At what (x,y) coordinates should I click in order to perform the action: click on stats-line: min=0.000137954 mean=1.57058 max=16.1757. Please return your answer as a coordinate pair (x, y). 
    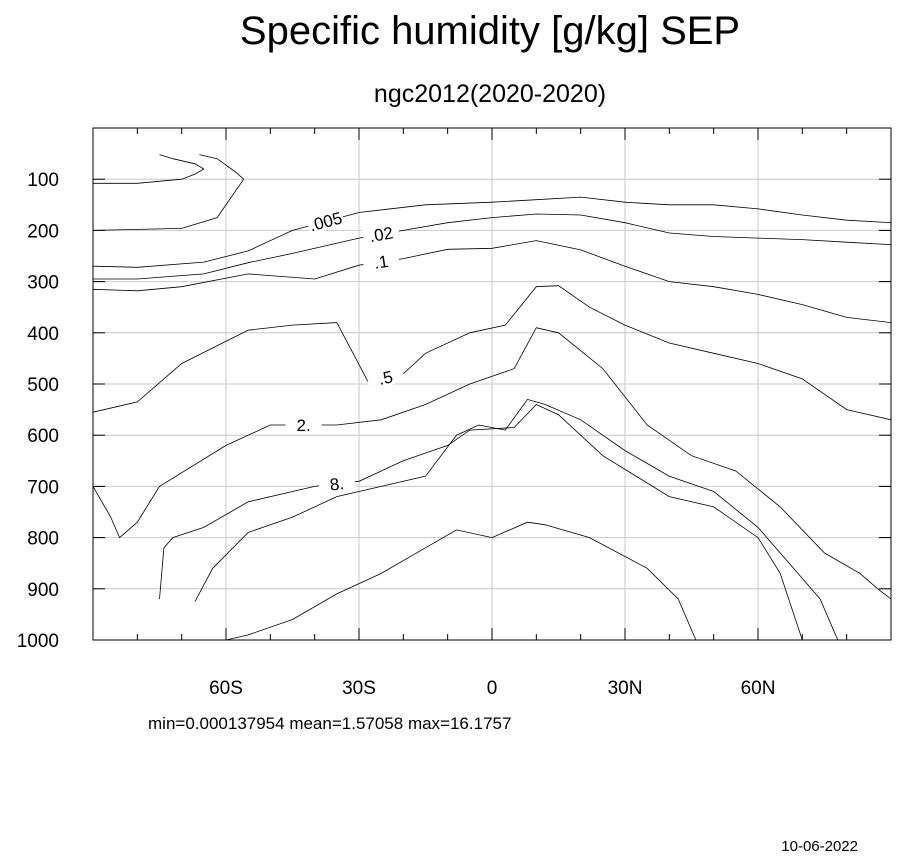
    Looking at the image, I should click on (329, 723).